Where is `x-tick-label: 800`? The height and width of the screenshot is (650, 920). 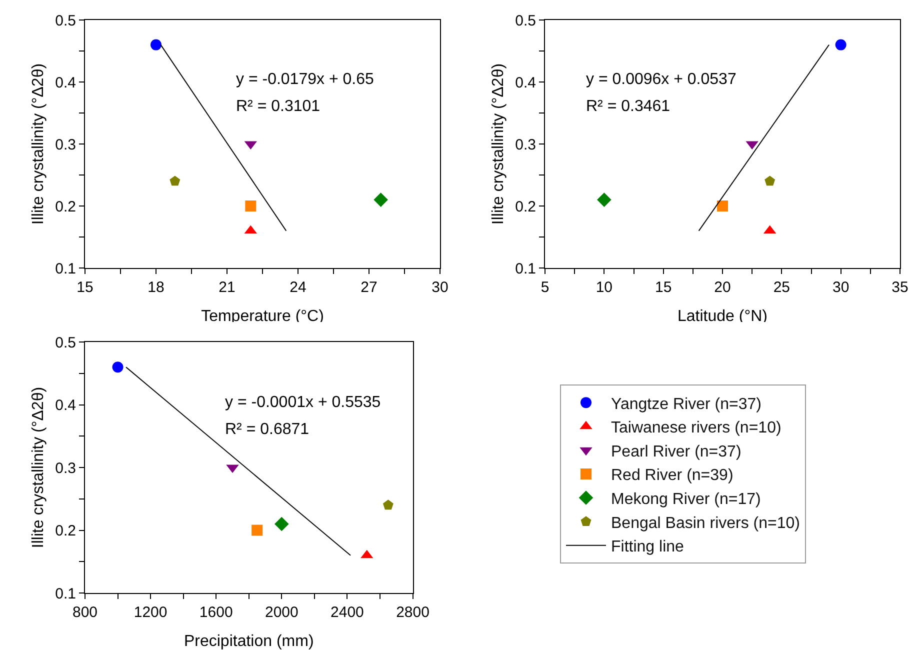 x-tick-label: 800 is located at coordinates (85, 612).